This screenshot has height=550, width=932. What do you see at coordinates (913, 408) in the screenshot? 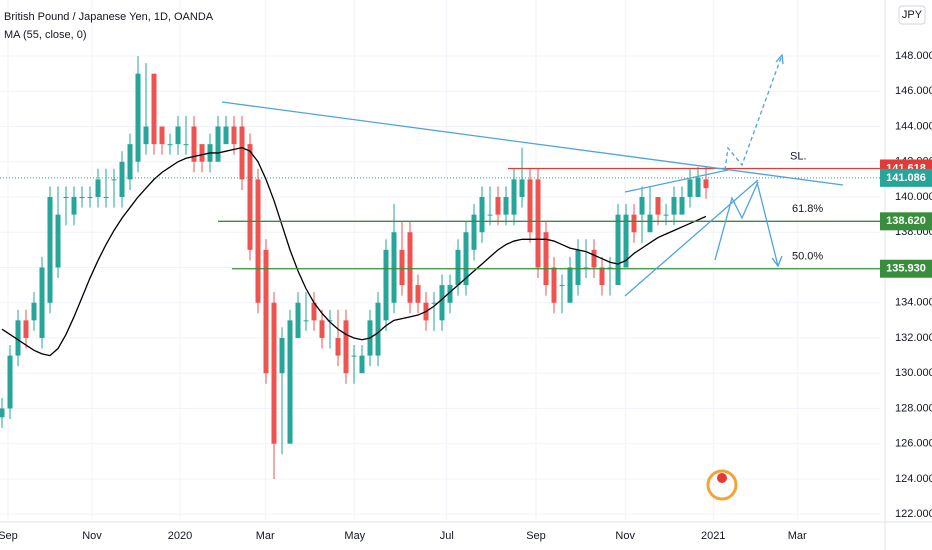
I see `y-tick-label: 128.000` at bounding box center [913, 408].